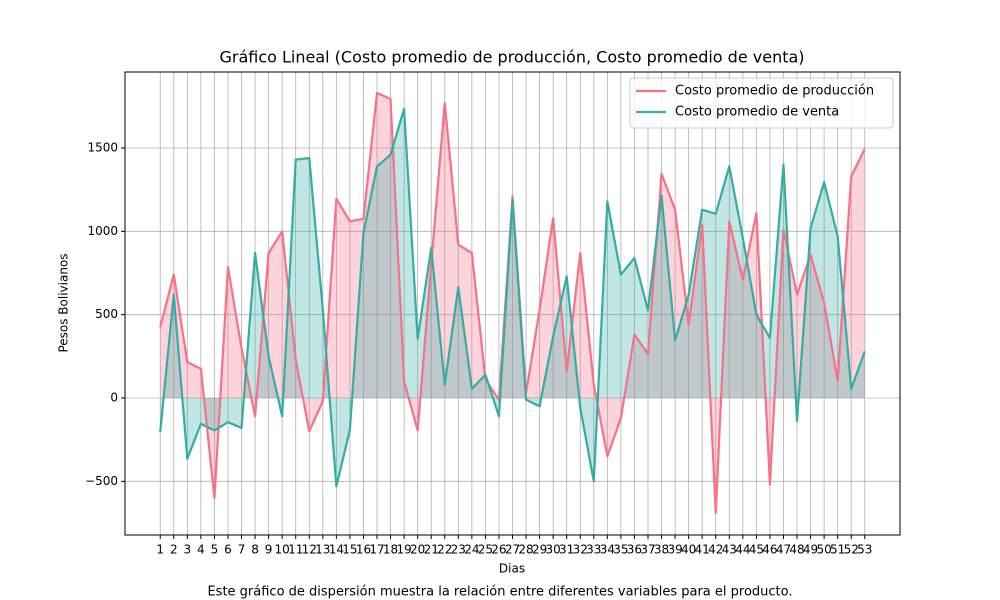 This screenshot has height=600, width=1000. Describe the element at coordinates (647, 550) in the screenshot. I see `x-tick-label: 37` at that location.